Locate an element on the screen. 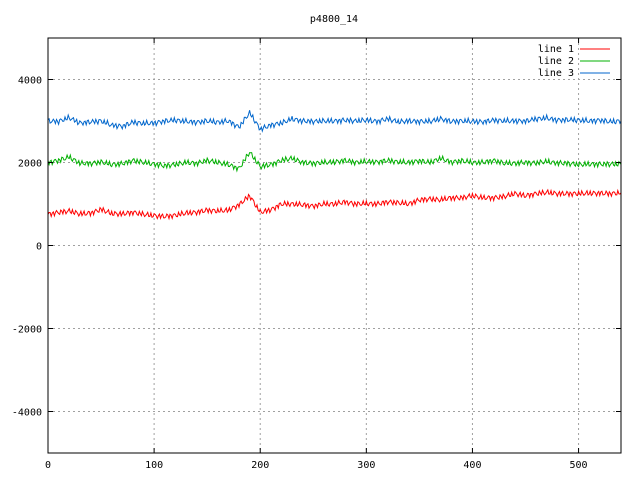 This screenshot has height=480, width=640. x-tick-label: 300 is located at coordinates (366, 465).